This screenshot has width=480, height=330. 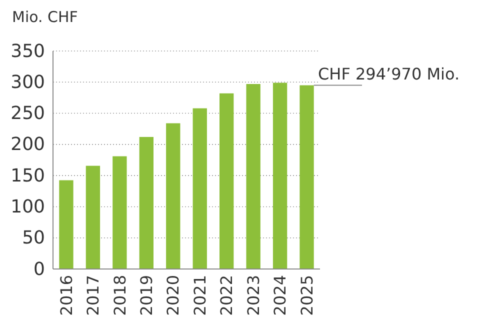 What do you see at coordinates (146, 295) in the screenshot?
I see `x-tick-label: 2019` at bounding box center [146, 295].